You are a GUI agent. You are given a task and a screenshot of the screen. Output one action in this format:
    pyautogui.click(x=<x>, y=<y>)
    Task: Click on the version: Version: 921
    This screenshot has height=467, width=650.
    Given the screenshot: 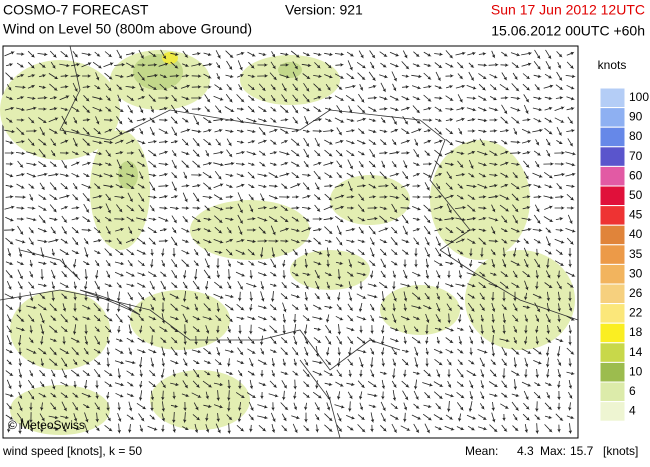 What is the action you would take?
    pyautogui.click(x=324, y=10)
    